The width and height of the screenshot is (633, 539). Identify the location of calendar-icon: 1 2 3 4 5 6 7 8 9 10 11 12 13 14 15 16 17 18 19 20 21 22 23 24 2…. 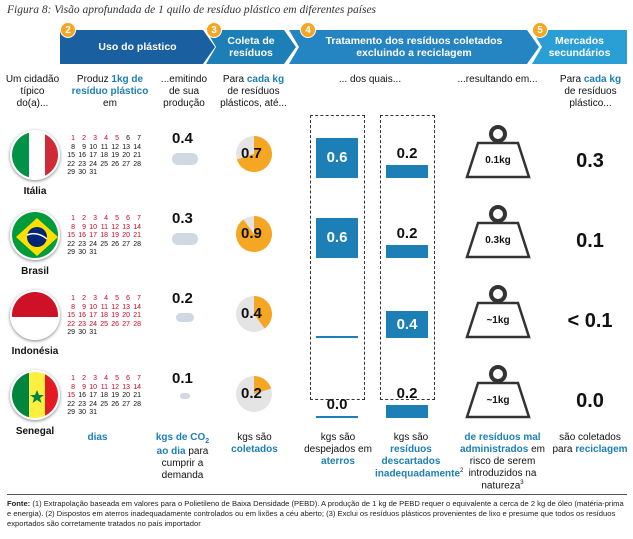
(102, 236).